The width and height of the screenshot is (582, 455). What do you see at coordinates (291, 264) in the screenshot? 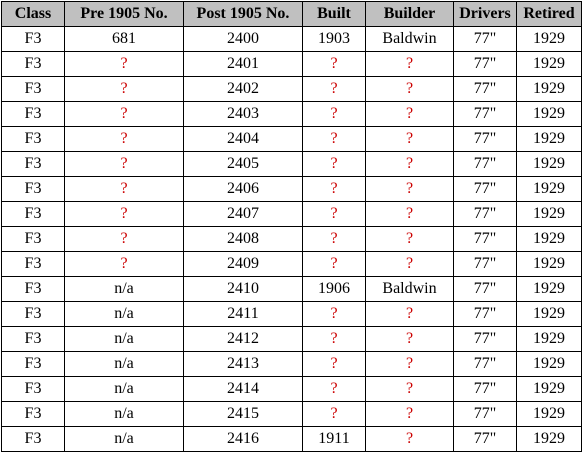
I see `table-row: F3? 2409?? 77" 1929` at bounding box center [291, 264].